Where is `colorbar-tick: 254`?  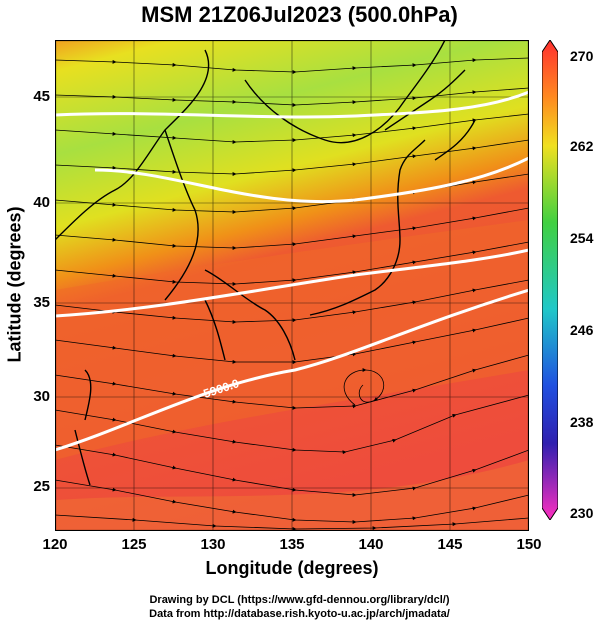 colorbar-tick: 254 is located at coordinates (582, 238).